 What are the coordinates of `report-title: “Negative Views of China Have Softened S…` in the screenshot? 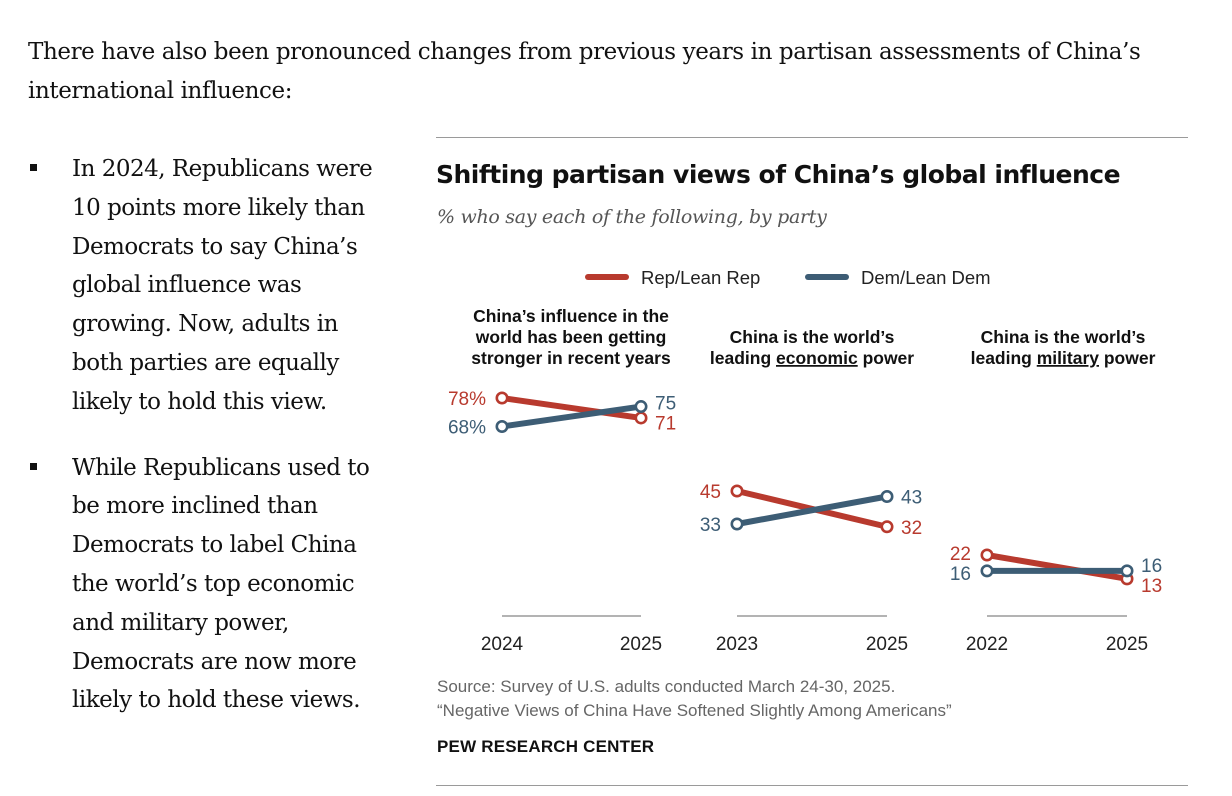 It's located at (694, 710).